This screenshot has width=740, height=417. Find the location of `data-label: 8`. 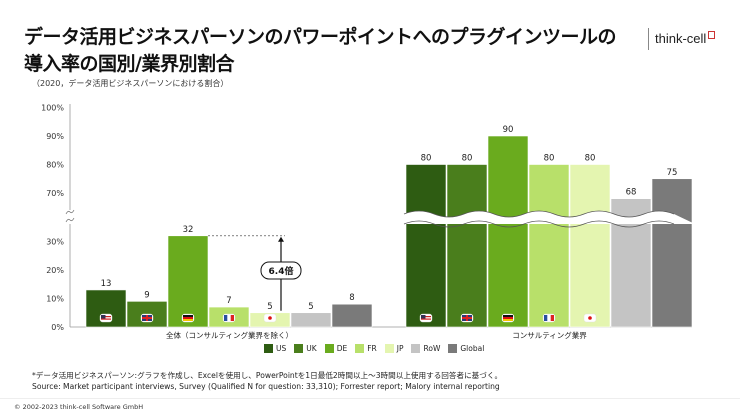

data-label: 8 is located at coordinates (351, 298).